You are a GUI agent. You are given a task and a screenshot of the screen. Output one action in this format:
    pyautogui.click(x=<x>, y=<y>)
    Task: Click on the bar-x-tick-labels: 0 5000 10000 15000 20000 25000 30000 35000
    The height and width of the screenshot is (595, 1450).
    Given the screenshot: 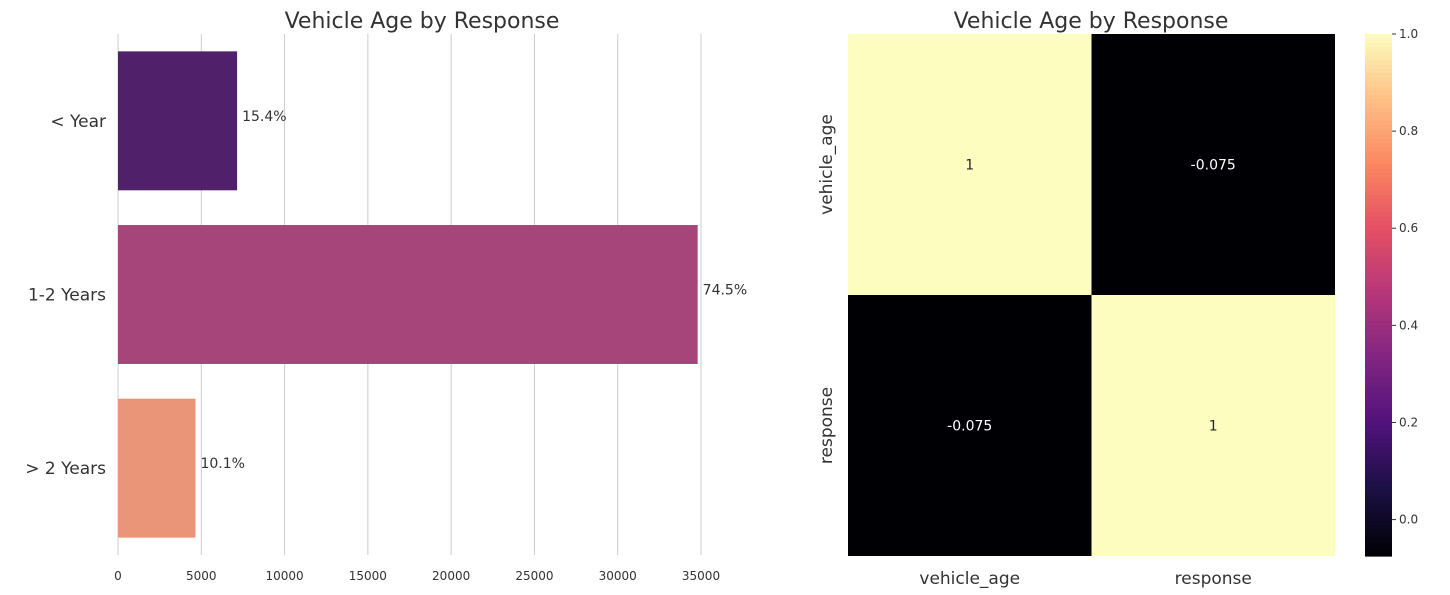 What is the action you would take?
    pyautogui.click(x=417, y=576)
    